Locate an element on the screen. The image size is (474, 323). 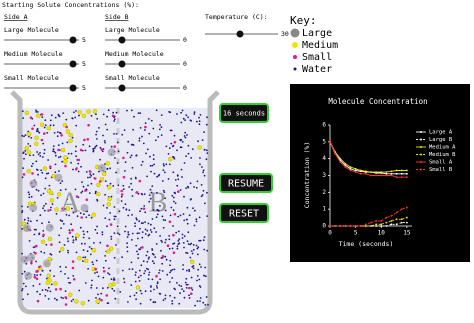
slider-value: 5 is located at coordinates (84, 88).